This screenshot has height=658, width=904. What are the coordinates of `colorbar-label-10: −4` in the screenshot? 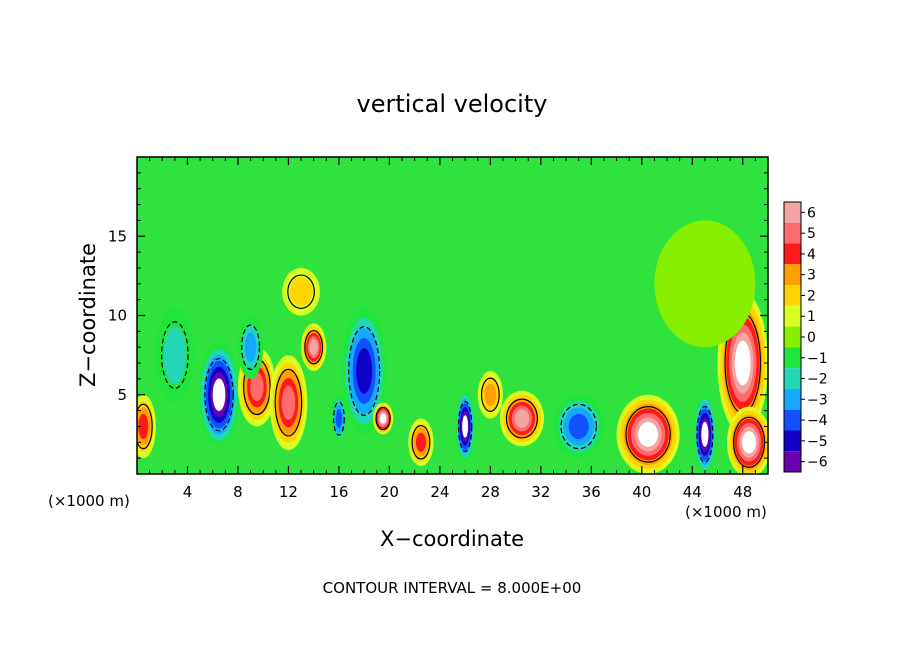 It's located at (817, 421).